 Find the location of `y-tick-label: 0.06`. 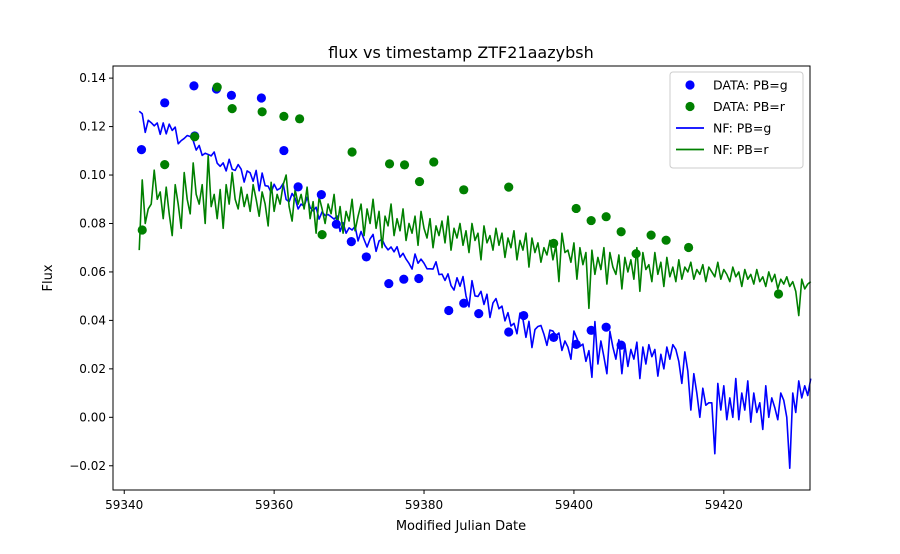

y-tick-label: 0.06 is located at coordinates (92, 272).